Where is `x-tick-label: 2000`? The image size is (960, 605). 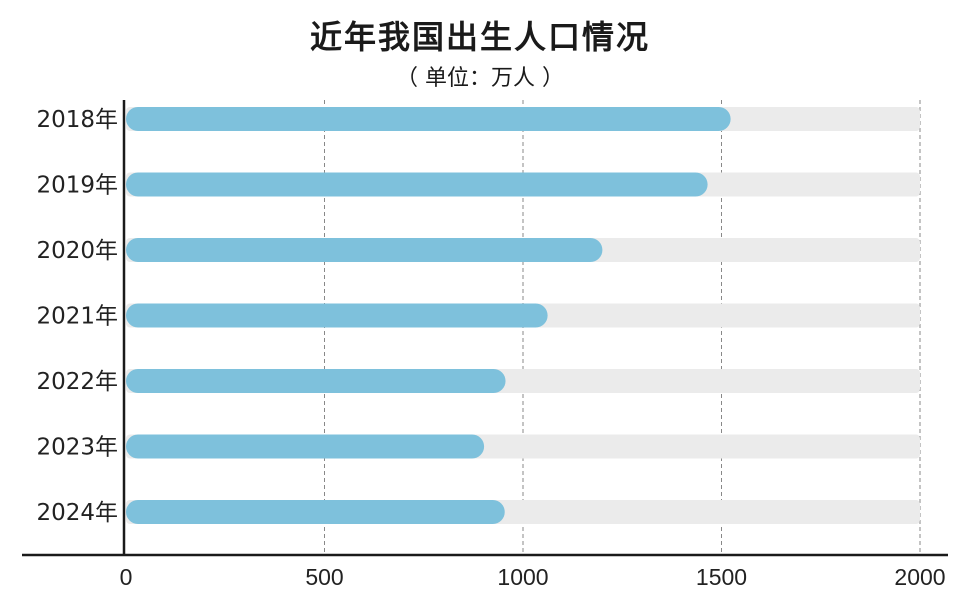
x-tick-label: 2000 is located at coordinates (919, 577).